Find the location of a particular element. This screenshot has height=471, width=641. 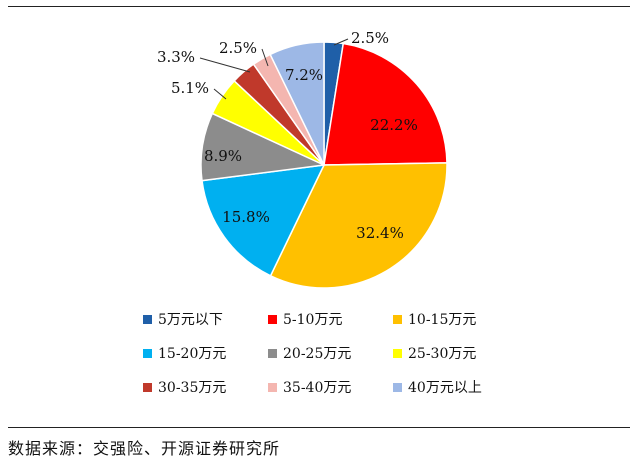

legend-label: 15-20万元 is located at coordinates (192, 354).